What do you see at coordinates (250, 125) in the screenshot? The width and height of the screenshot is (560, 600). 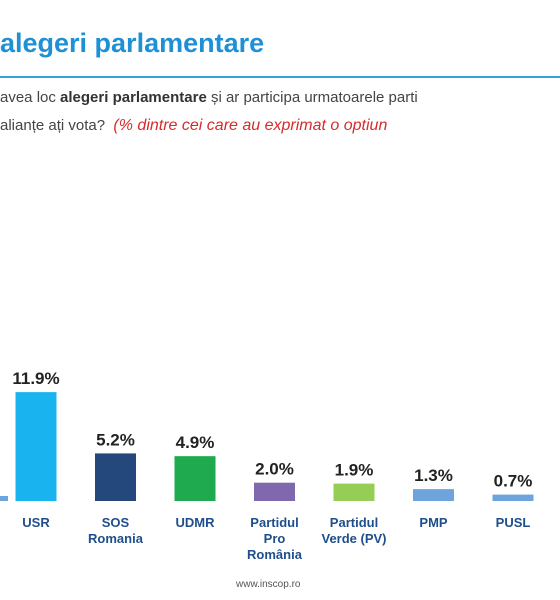 I see `question-note: (% dintre cei care au exprimat o optiun` at bounding box center [250, 125].